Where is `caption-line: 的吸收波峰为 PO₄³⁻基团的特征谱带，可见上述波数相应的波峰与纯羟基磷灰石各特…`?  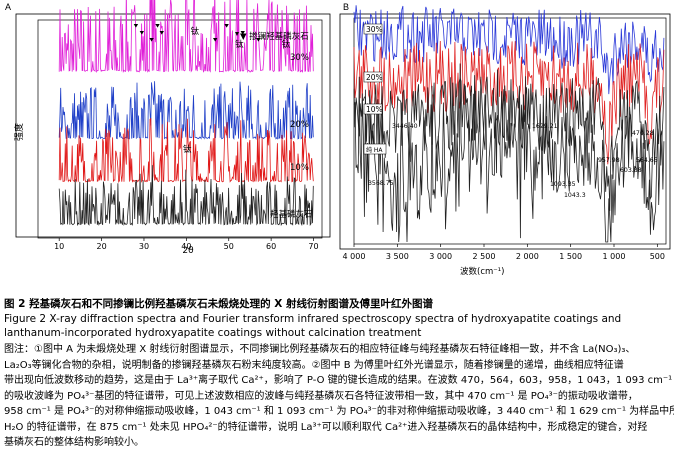
caption-line: 的吸收波峰为 PO₄³⁻基团的特征谱带，可见上述波数相应的波峰与纯羟基磷灰石各特… is located at coordinates (321, 396).